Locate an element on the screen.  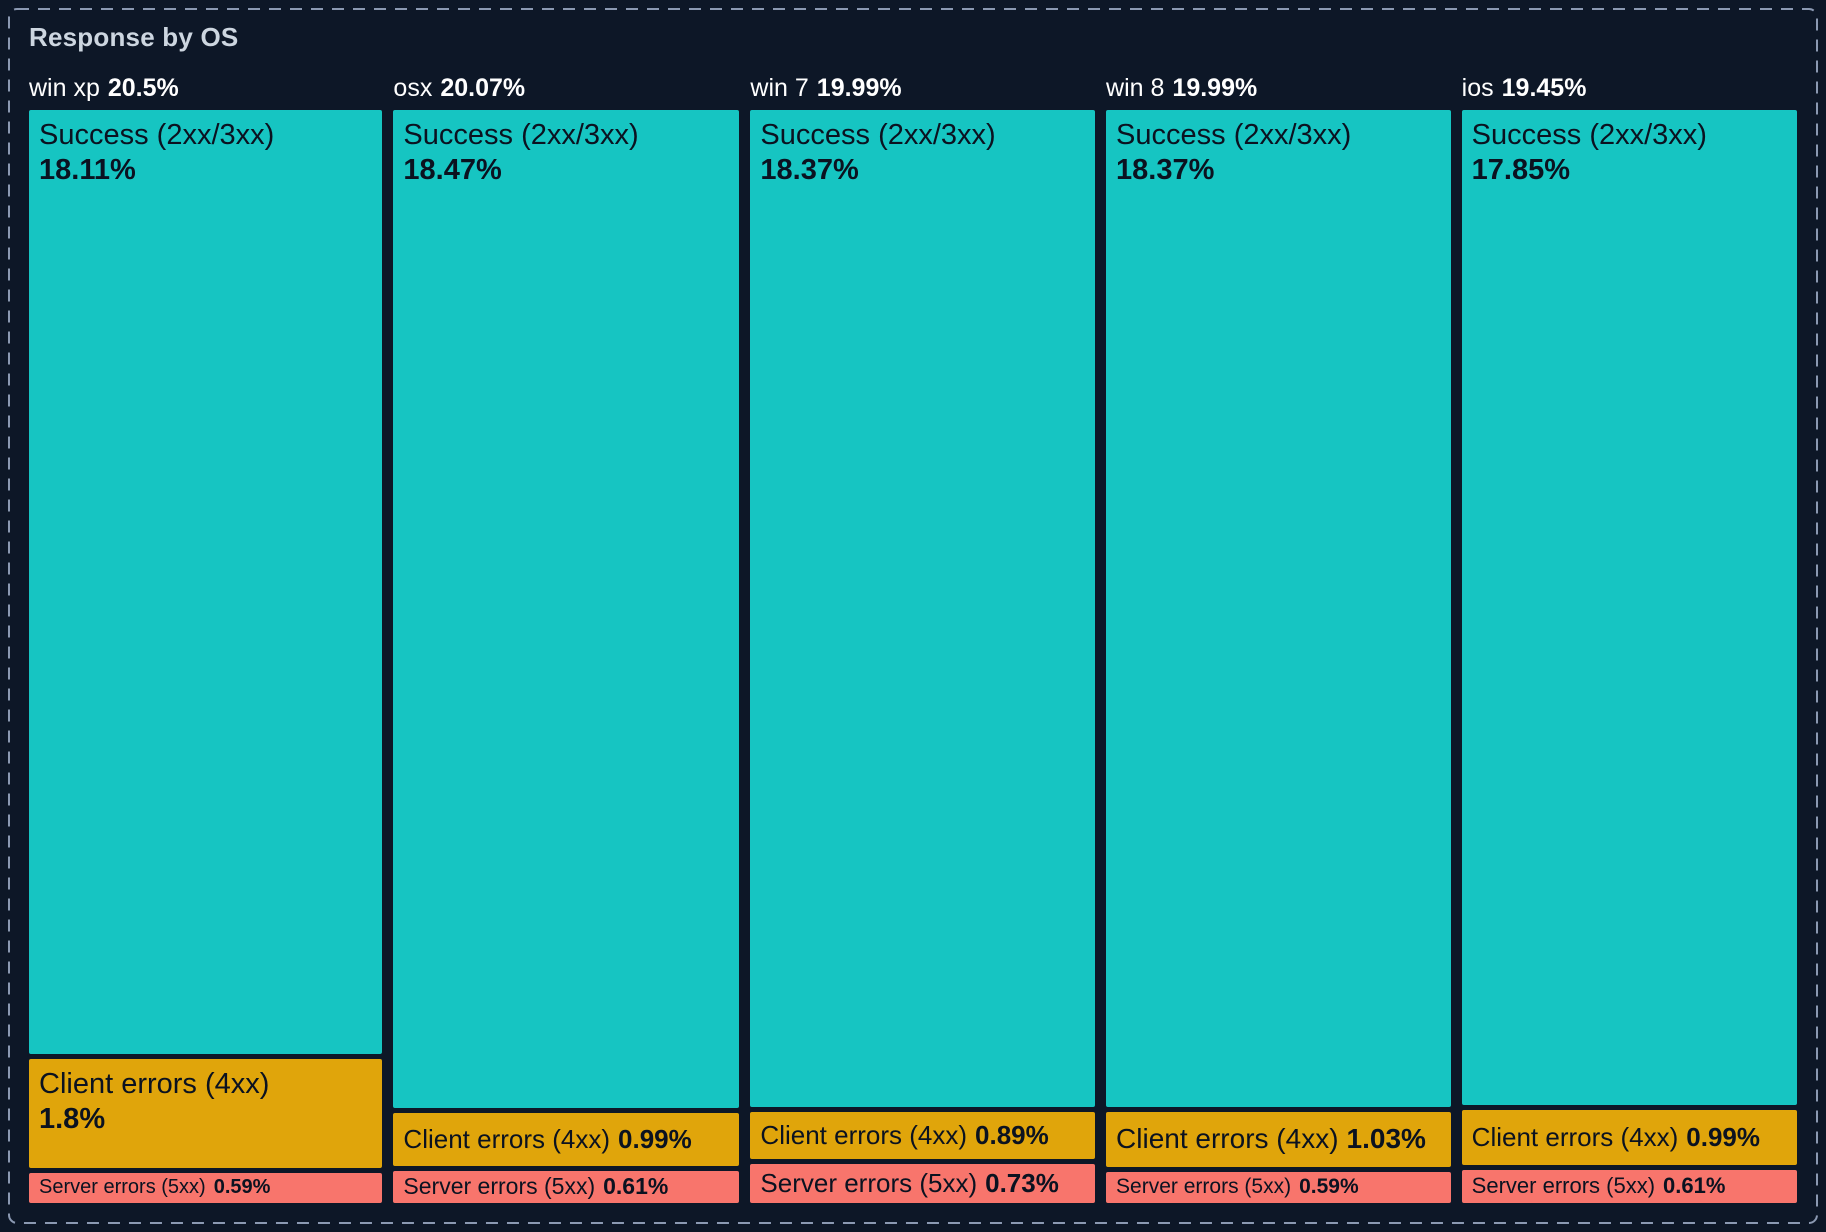
column-header-win-7: win 7 19.99% is located at coordinates (922, 88).